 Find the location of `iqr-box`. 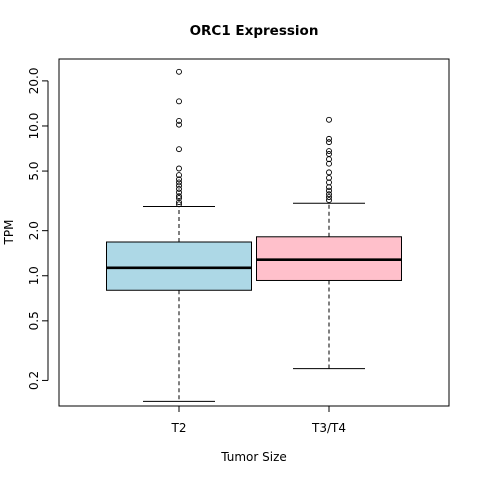

iqr-box is located at coordinates (179, 266).